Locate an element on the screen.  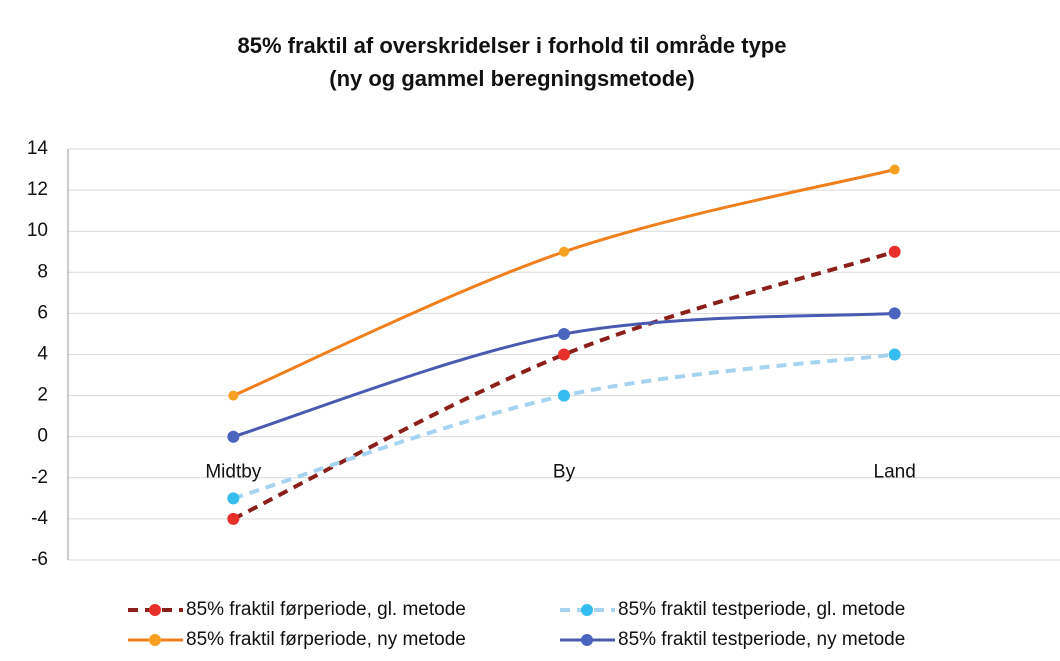
x-tick-label: By is located at coordinates (564, 472).